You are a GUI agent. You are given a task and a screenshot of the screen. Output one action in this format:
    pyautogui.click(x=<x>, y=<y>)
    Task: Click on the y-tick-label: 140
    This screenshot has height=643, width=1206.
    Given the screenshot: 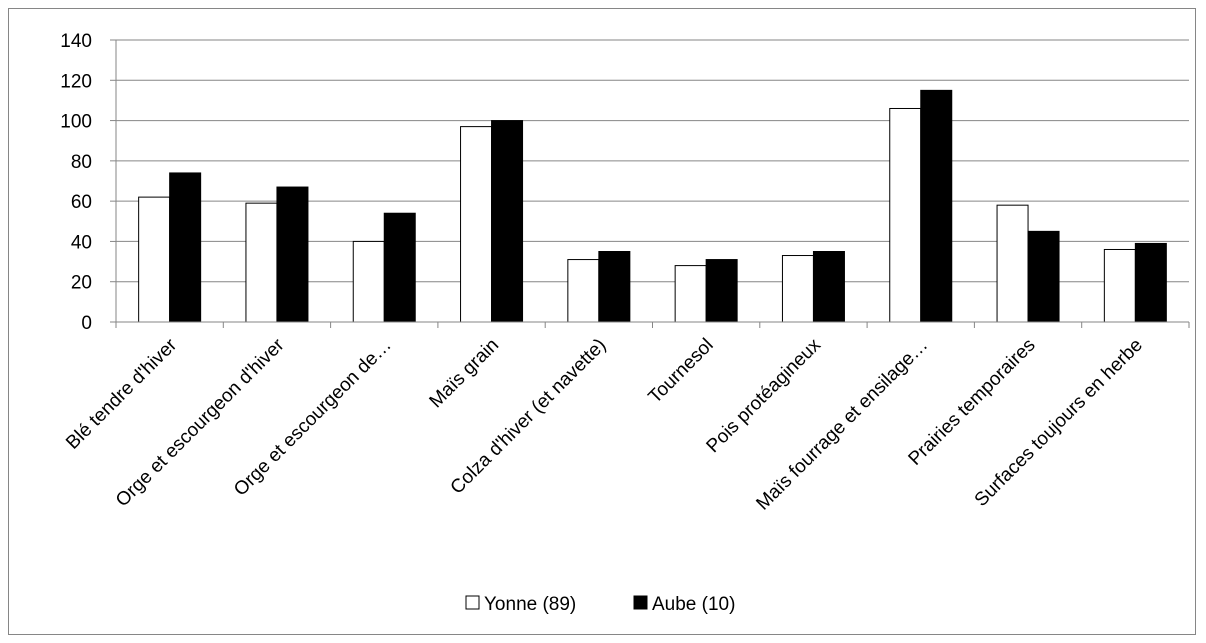 What is the action you would take?
    pyautogui.click(x=76, y=41)
    